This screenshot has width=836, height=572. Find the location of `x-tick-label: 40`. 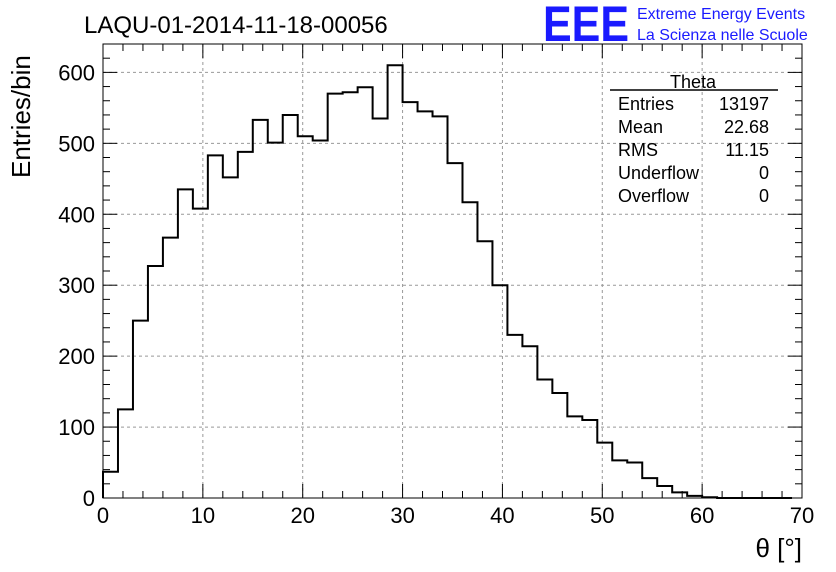

x-tick-label: 40 is located at coordinates (502, 515).